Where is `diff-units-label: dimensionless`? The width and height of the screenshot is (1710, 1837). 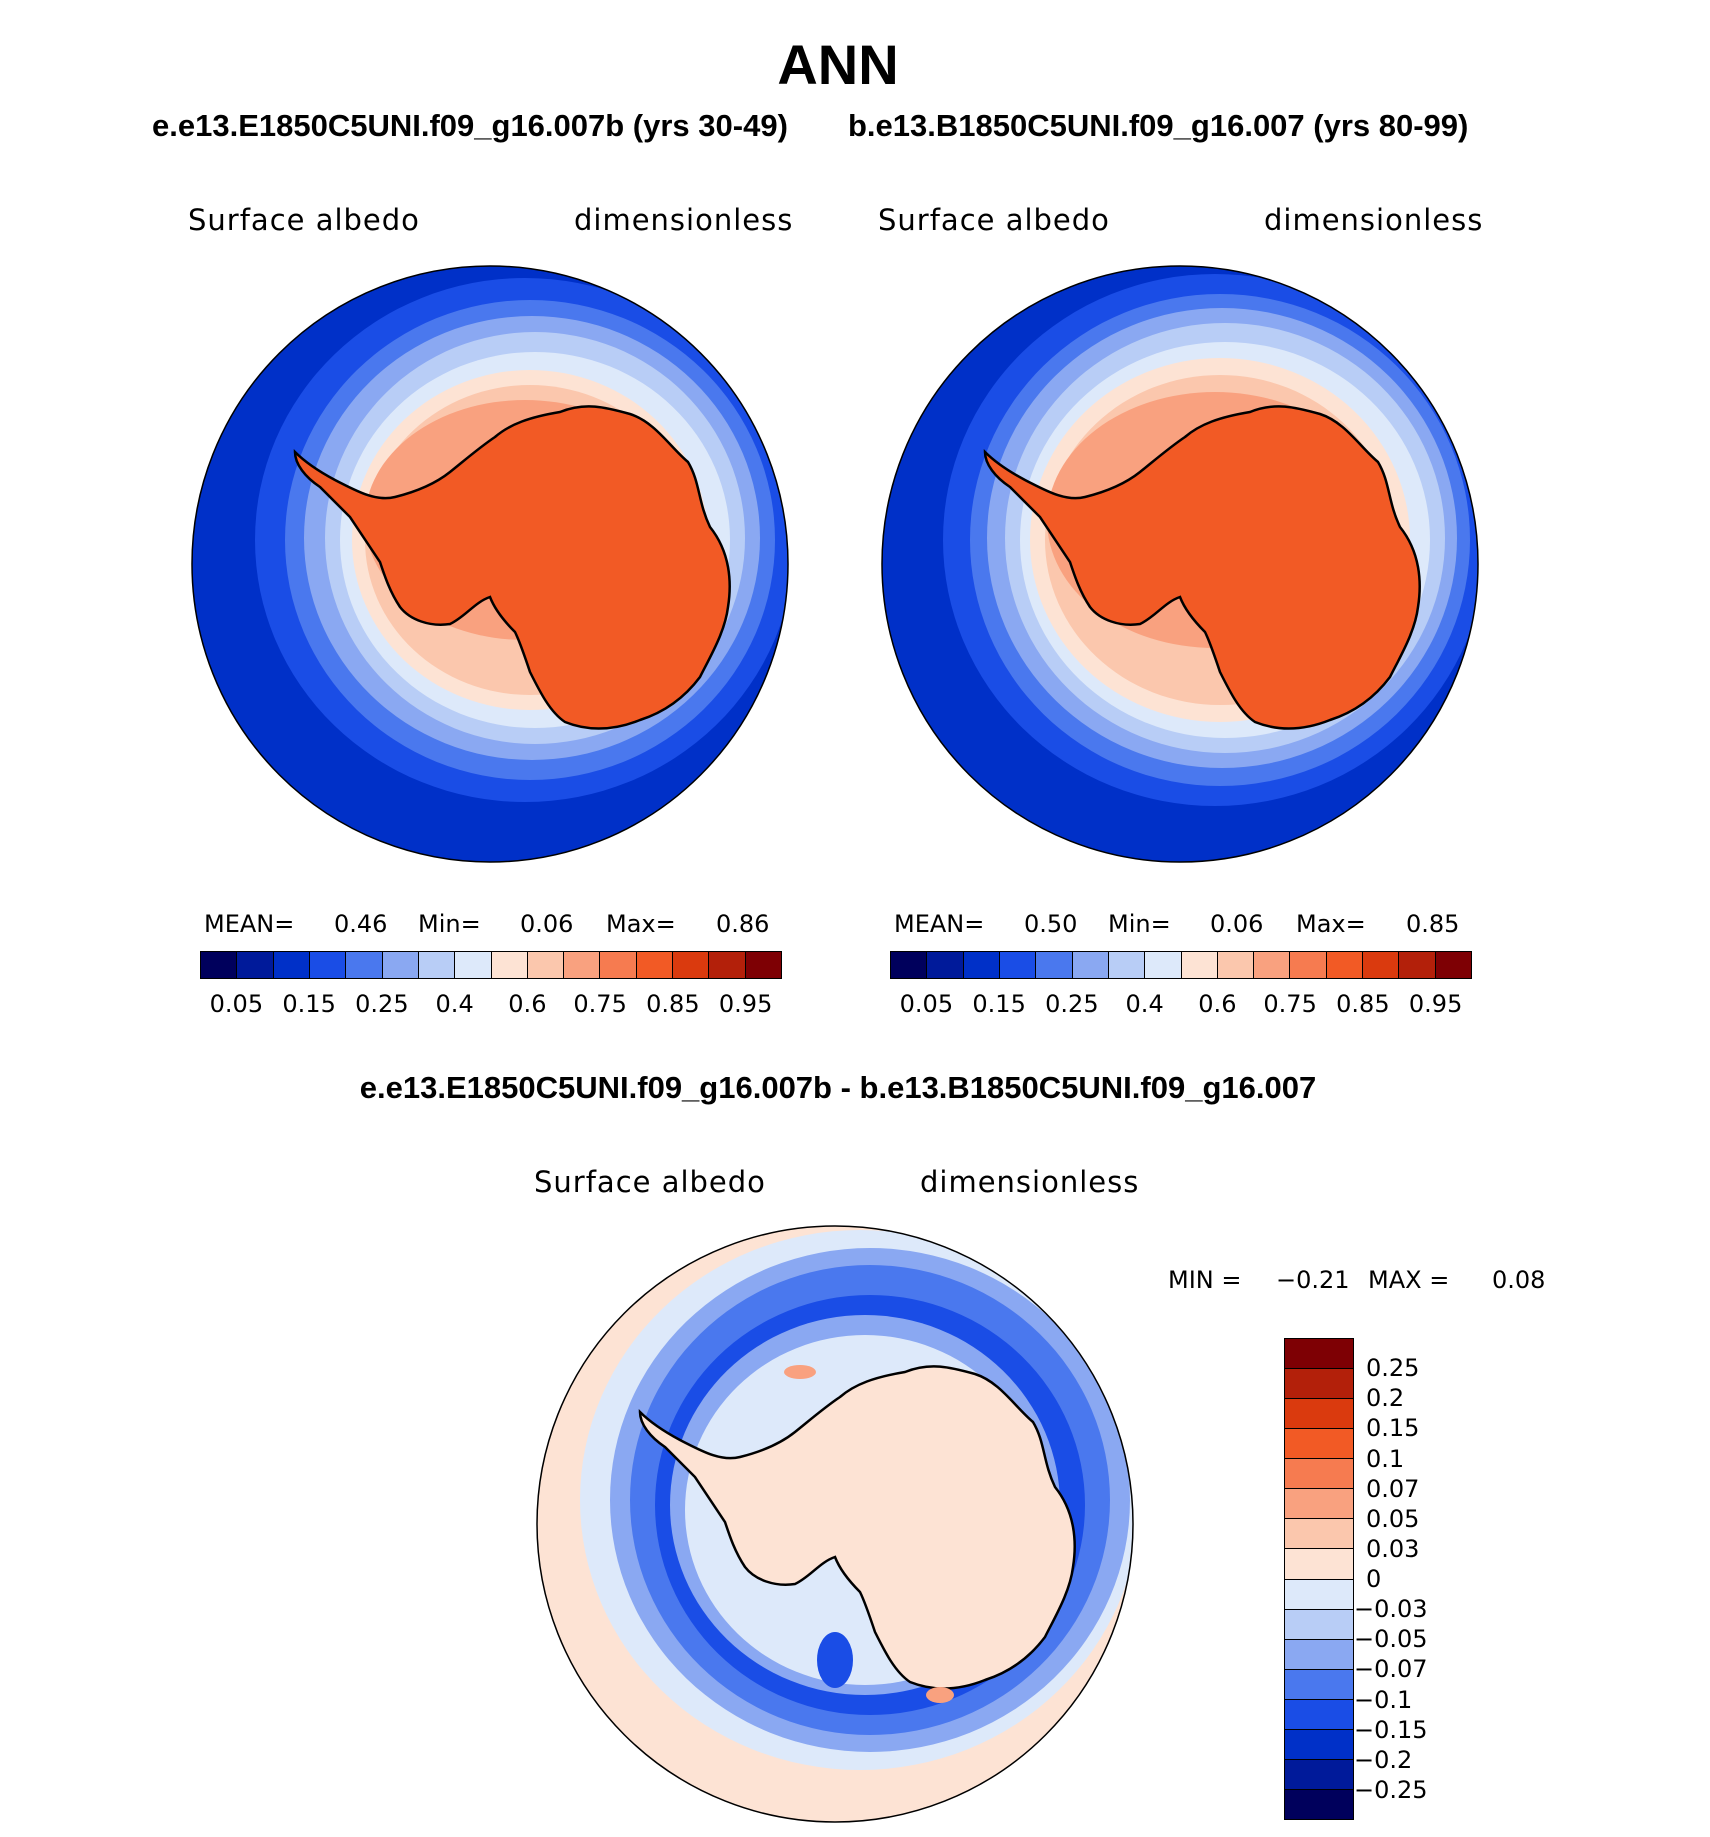
diff-units-label: dimensionless is located at coordinates (1030, 1182).